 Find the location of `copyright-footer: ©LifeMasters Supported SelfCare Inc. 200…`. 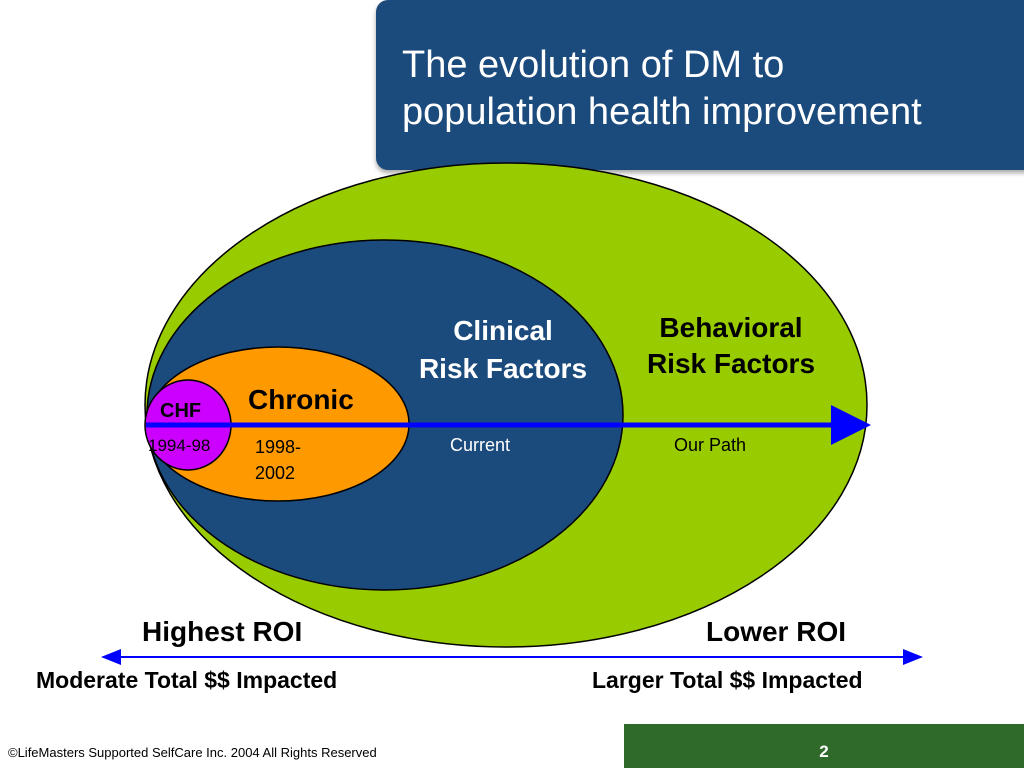

copyright-footer: ©LifeMasters Supported SelfCare Inc. 200… is located at coordinates (192, 752).